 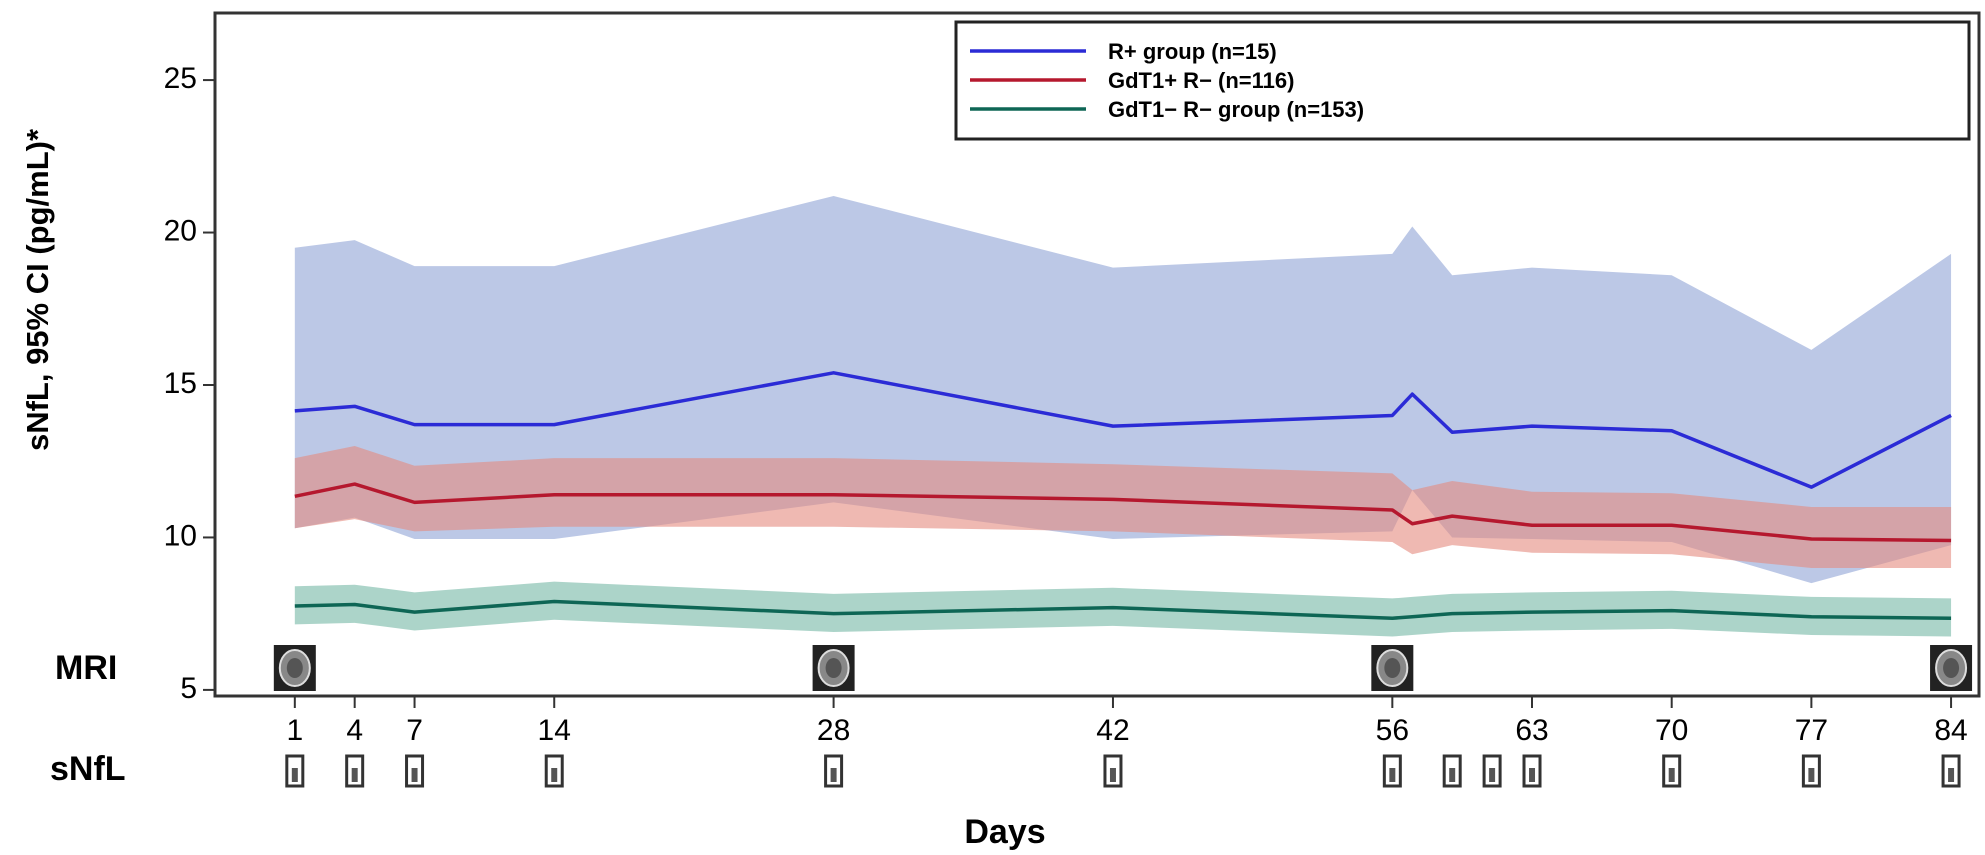 What do you see at coordinates (1112, 730) in the screenshot?
I see `x-tick-label: 42` at bounding box center [1112, 730].